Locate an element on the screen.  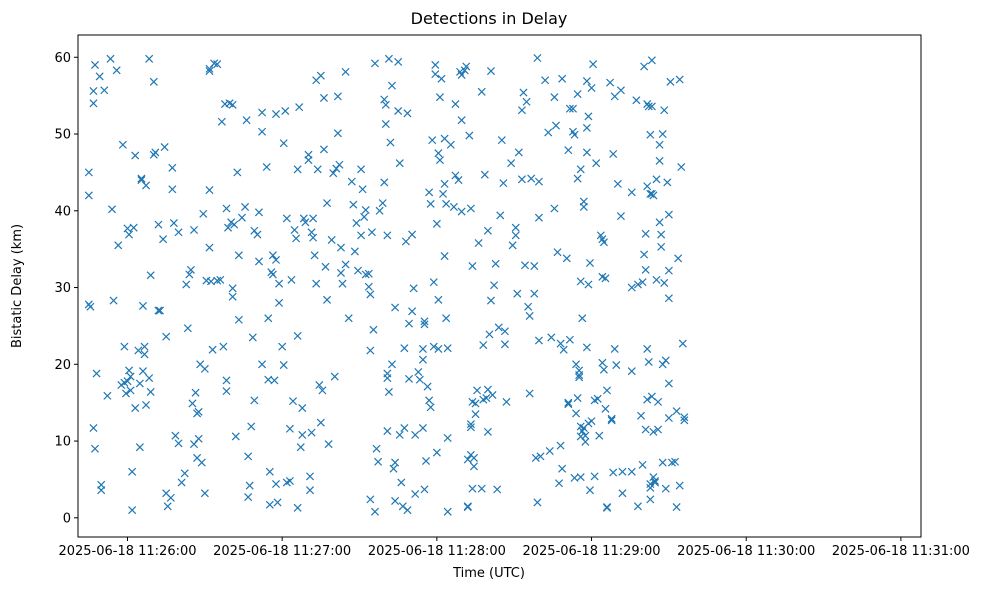
y-tick-label: 20 is located at coordinates (62, 365).